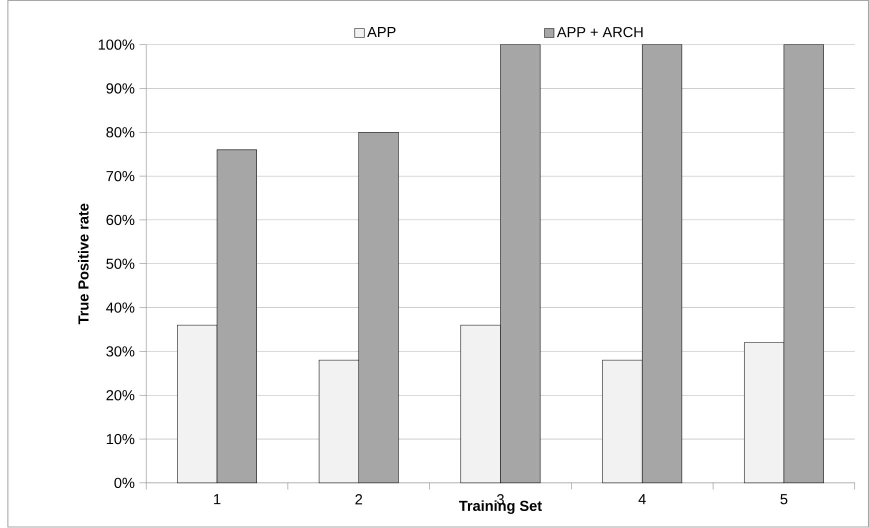 The image size is (869, 528). Describe the element at coordinates (120, 395) in the screenshot. I see `y-tick-label: 20%` at that location.